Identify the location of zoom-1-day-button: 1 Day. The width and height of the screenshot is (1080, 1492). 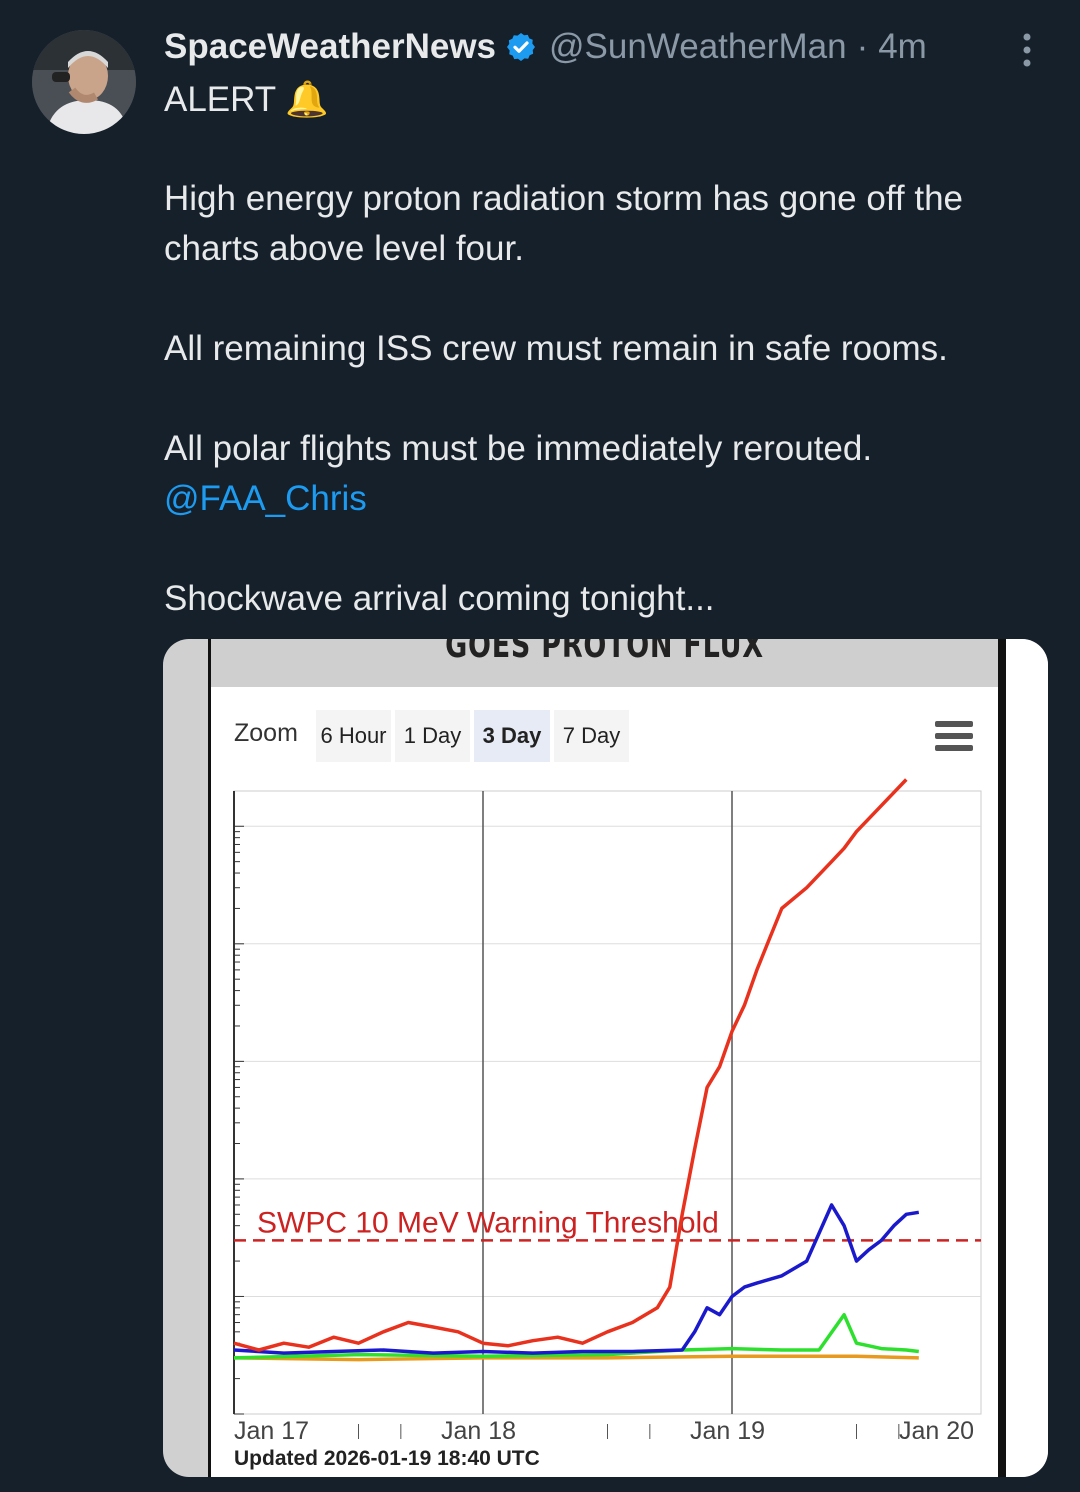
(432, 736).